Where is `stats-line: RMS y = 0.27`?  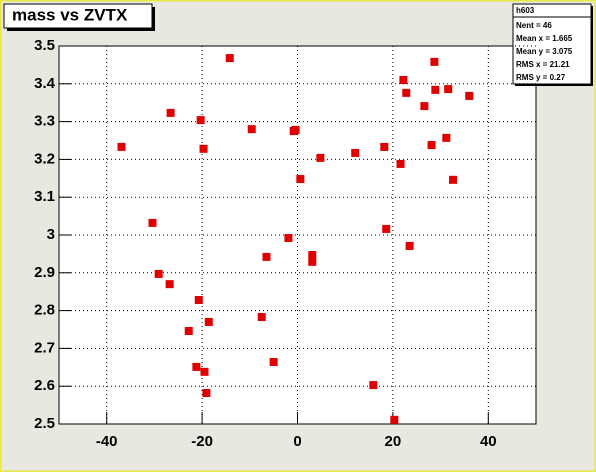
stats-line: RMS y = 0.27 is located at coordinates (541, 77).